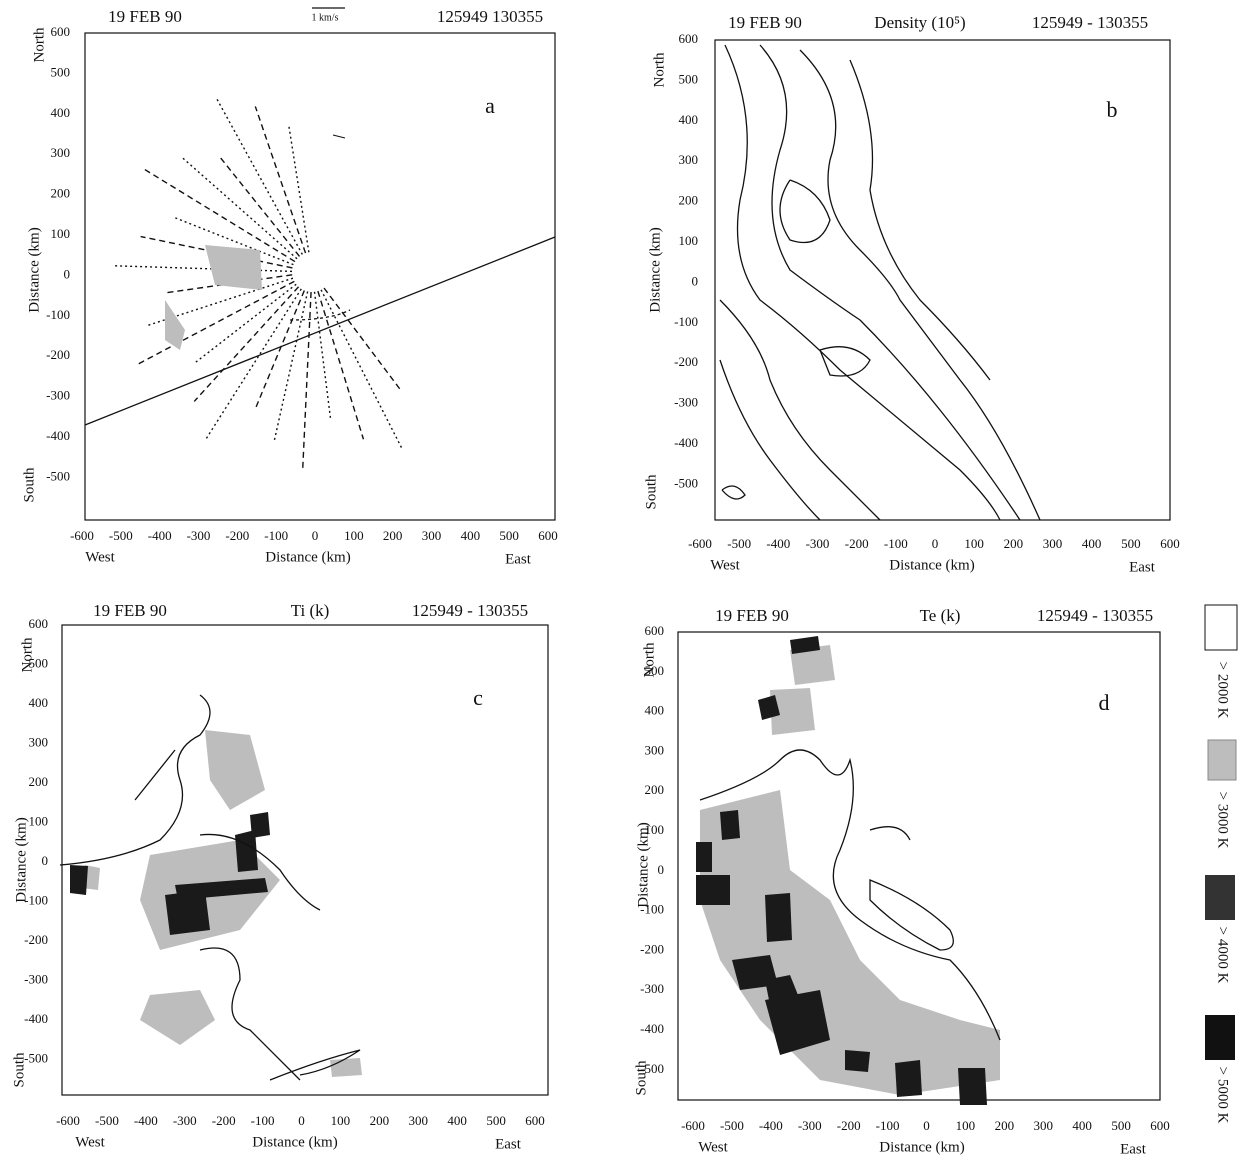 This screenshot has height=1165, width=1243. I want to click on panel-quantity: Density (10⁵), so click(919, 22).